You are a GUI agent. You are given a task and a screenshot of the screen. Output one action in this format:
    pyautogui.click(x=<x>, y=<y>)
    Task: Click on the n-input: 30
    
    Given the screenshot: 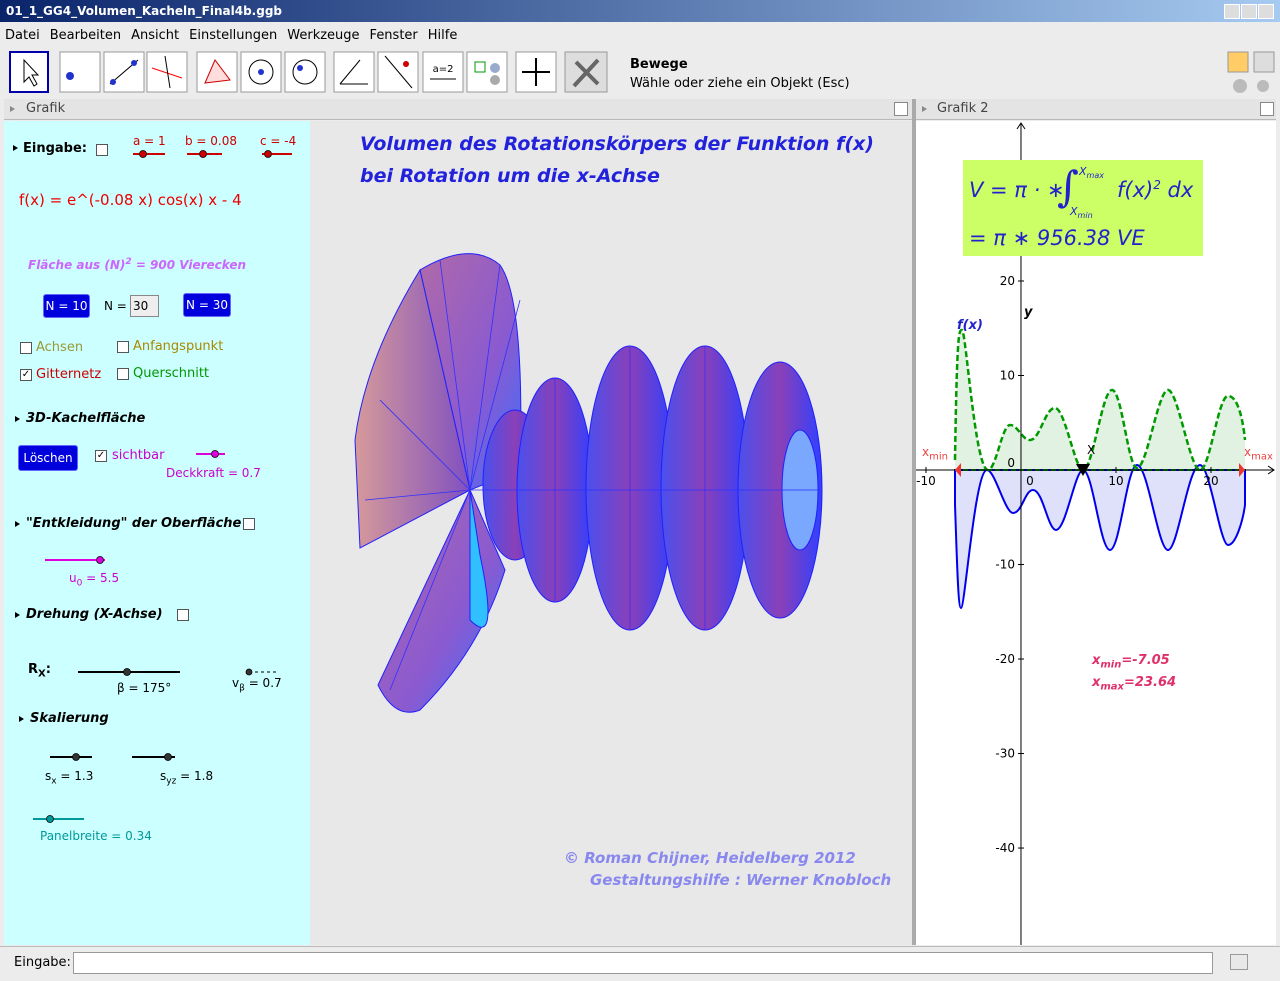 What is the action you would take?
    pyautogui.click(x=144, y=306)
    